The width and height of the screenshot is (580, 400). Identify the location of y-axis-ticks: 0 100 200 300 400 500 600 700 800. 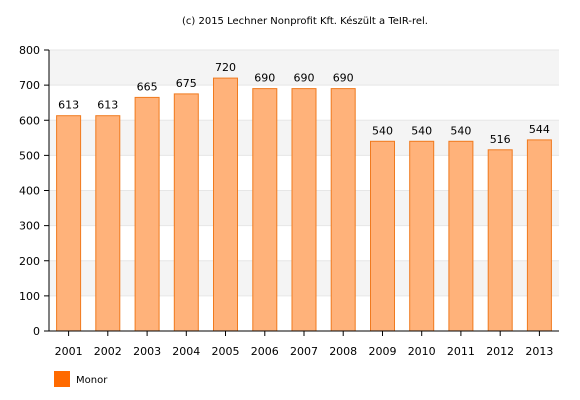
(34, 191).